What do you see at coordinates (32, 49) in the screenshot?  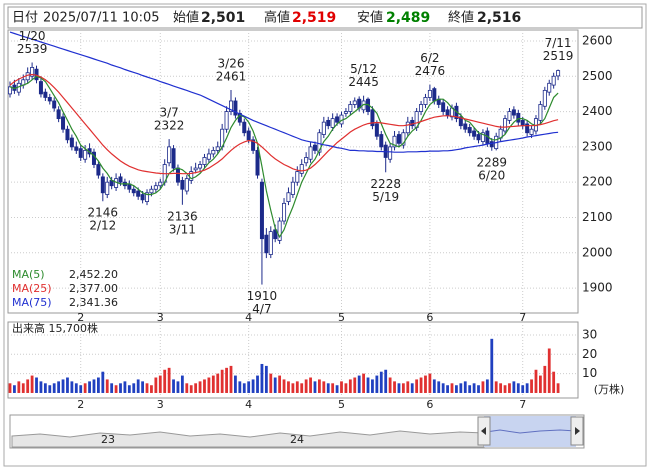 I see `annotation-value: 2539` at bounding box center [32, 49].